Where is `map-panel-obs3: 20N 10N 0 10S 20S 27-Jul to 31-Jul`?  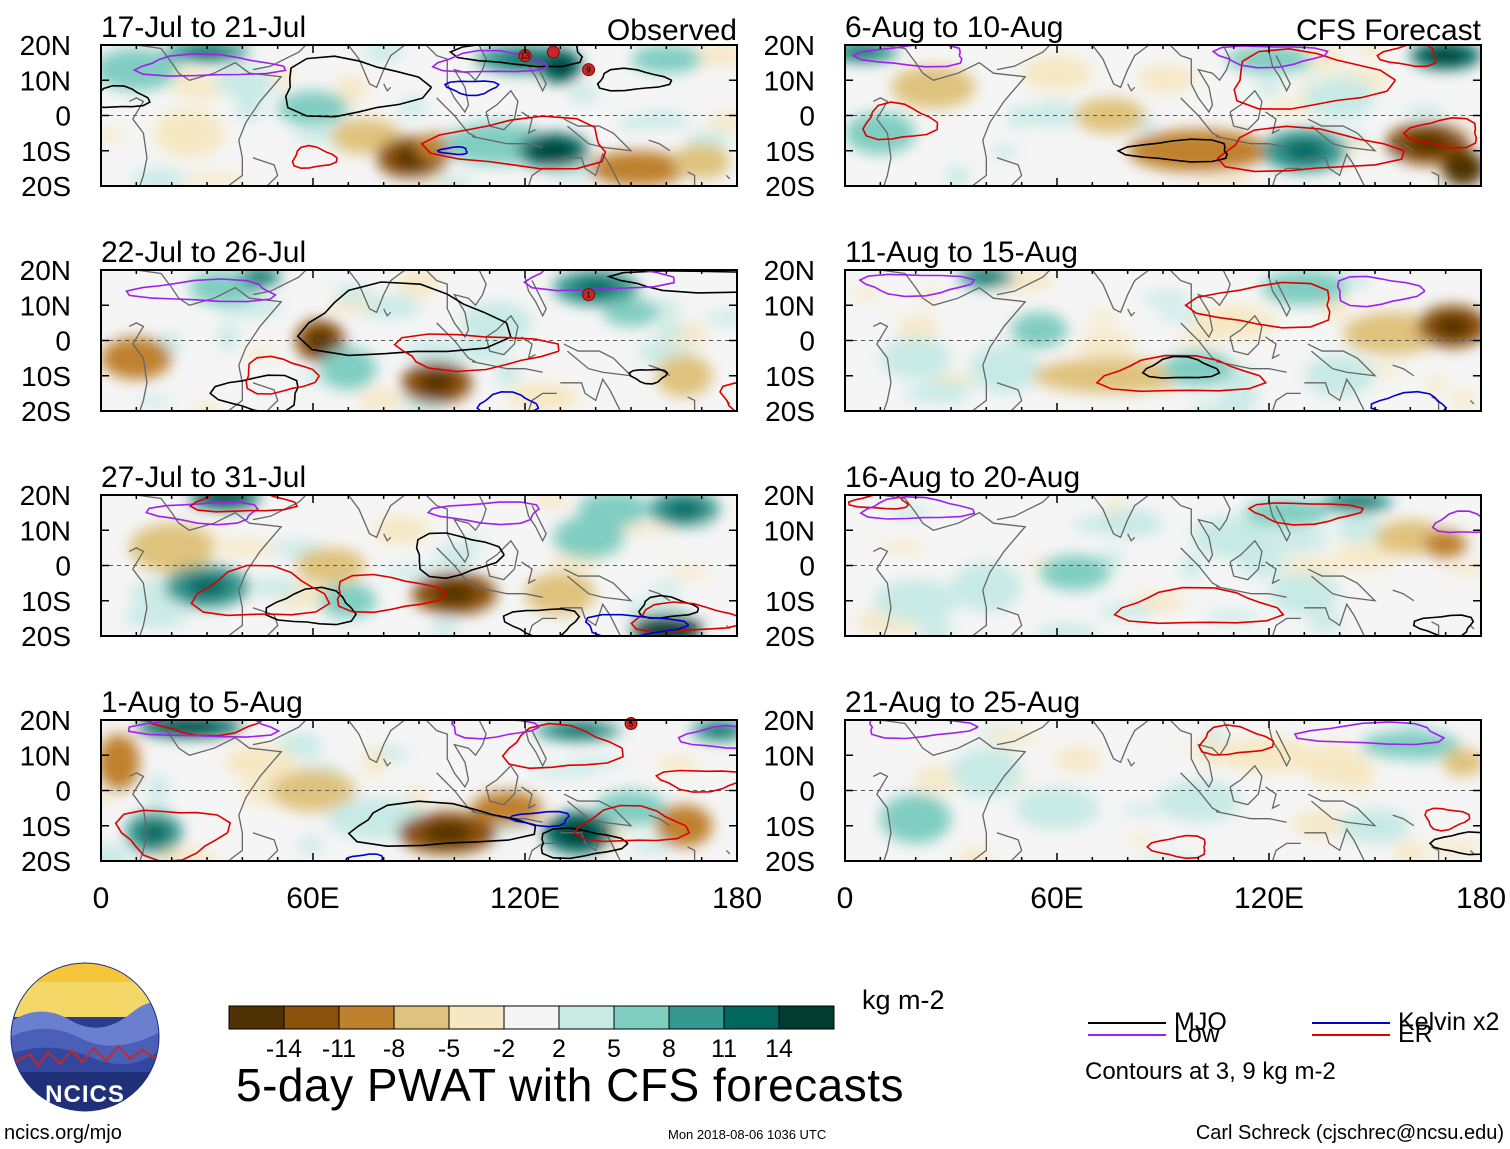
map-panel-obs3: 20N 10N 0 10S 20S 27-Jul to 31-Jul is located at coordinates (379, 556).